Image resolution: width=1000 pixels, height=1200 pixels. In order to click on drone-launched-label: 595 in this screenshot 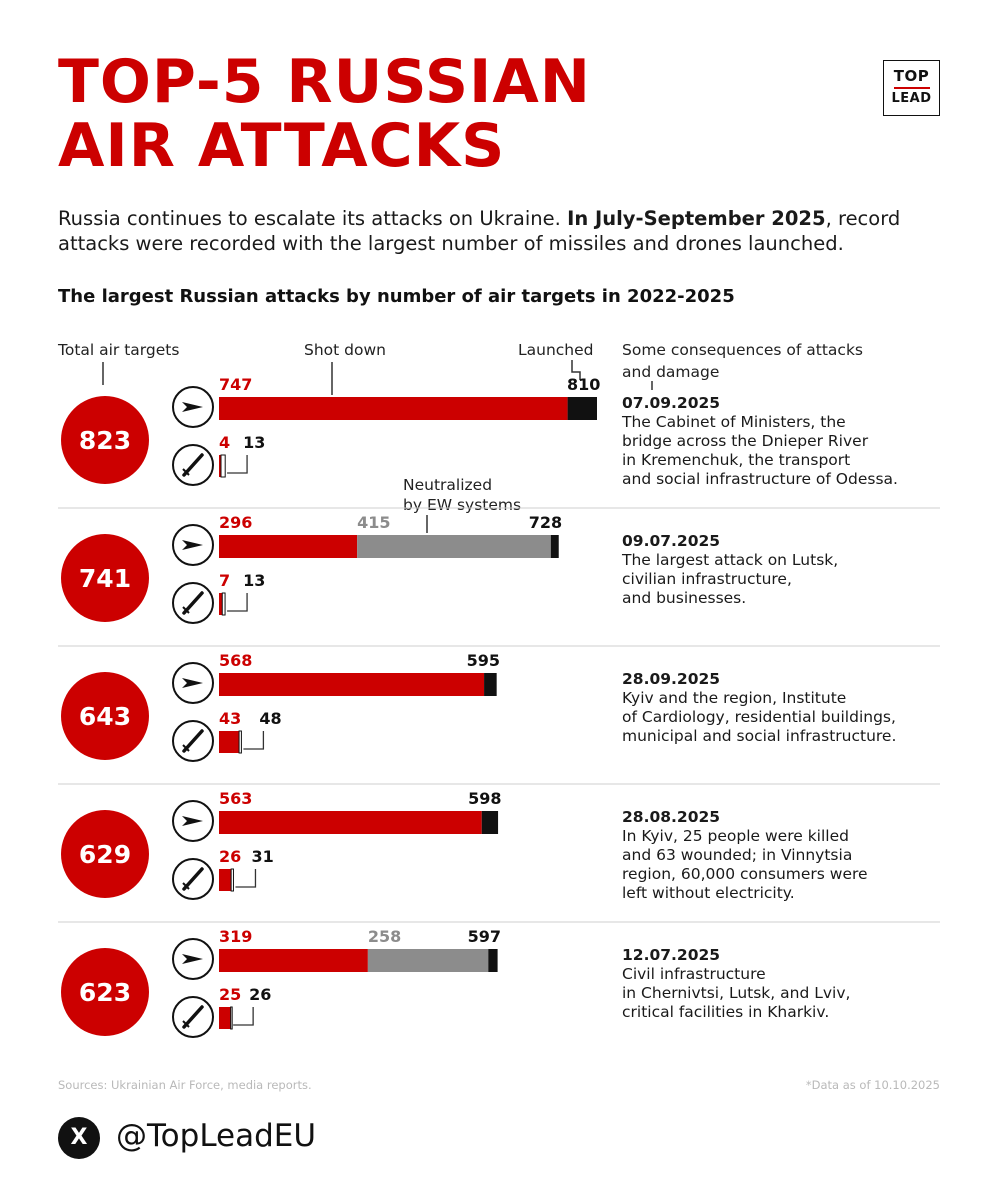, I will do `click(483, 660)`.